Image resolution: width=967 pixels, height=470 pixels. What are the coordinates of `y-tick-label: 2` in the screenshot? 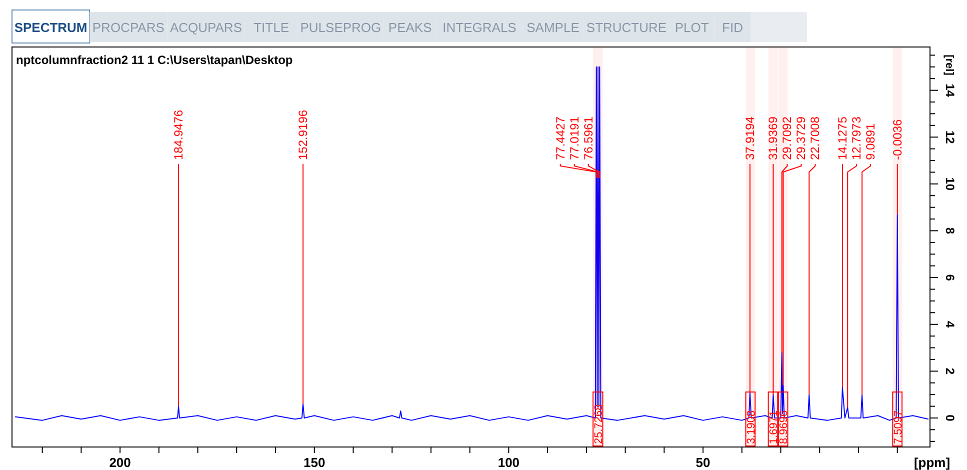 It's located at (950, 371).